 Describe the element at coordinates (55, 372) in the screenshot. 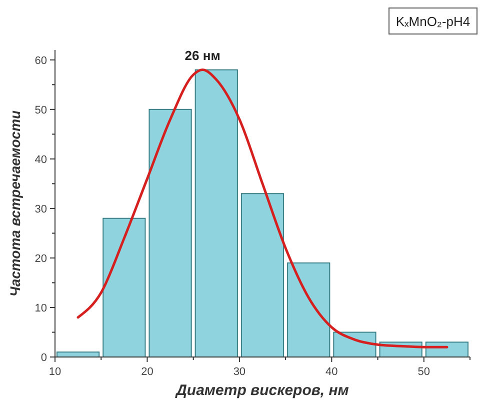

I see `x-tick-label: 10` at that location.